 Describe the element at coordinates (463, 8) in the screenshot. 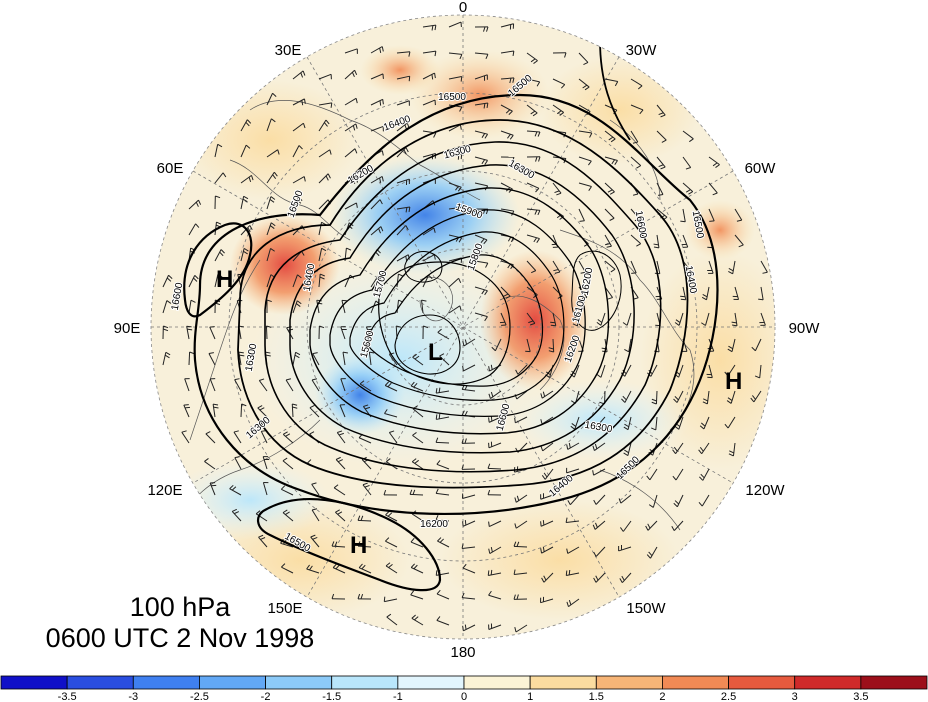

I see `lon-label-0: 0` at that location.